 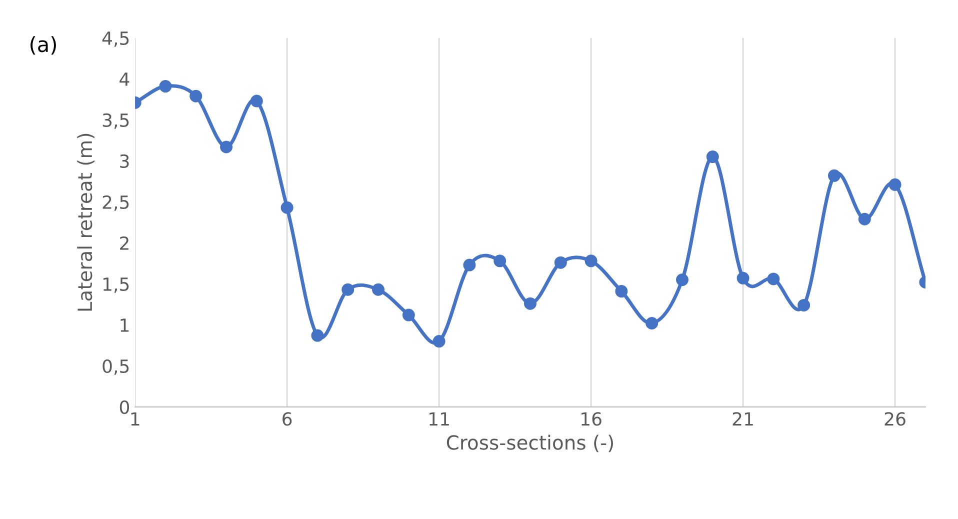 What do you see at coordinates (124, 325) in the screenshot?
I see `y-tick-label: 1` at bounding box center [124, 325].